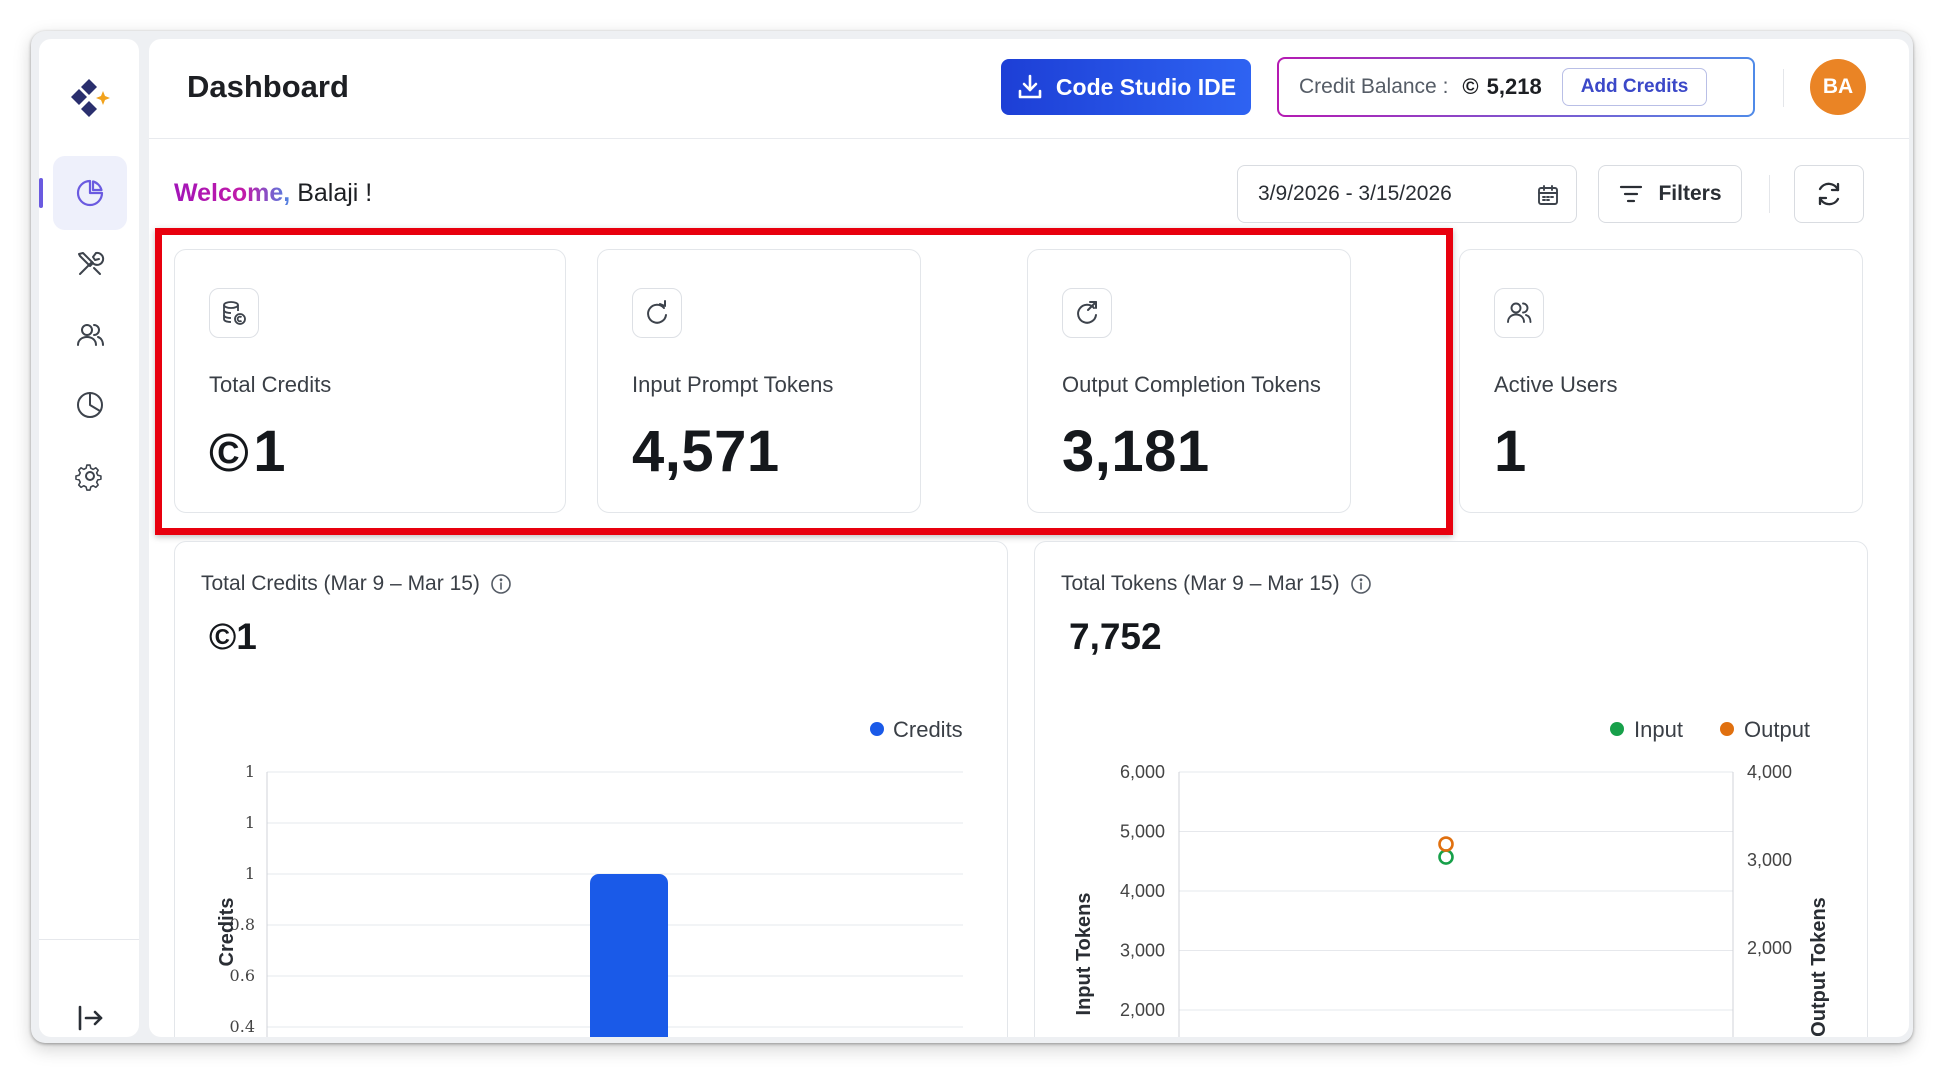  What do you see at coordinates (1631, 194) in the screenshot?
I see `filter-icon` at bounding box center [1631, 194].